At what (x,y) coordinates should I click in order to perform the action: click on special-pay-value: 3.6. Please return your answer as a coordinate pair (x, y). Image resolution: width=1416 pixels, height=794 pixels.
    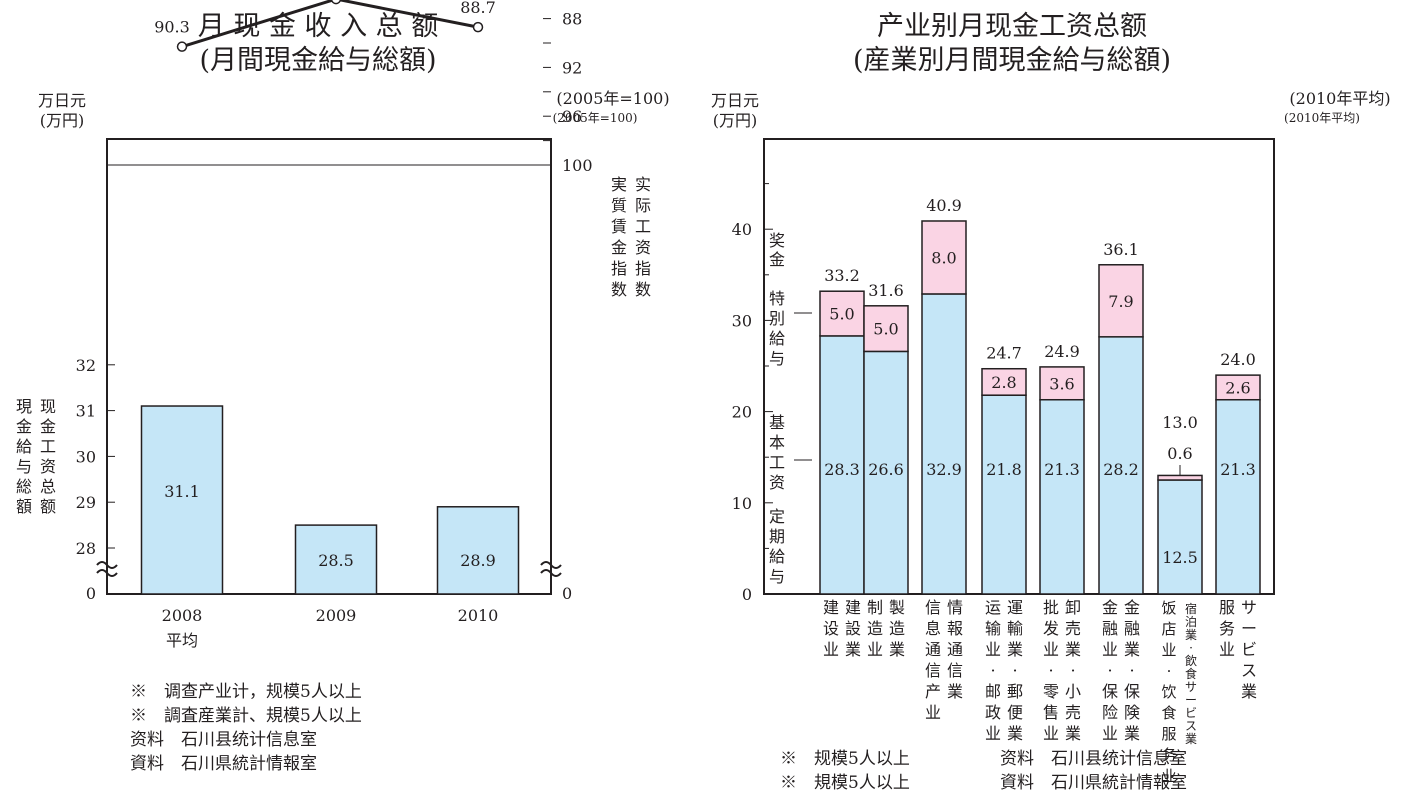
    Looking at the image, I should click on (1061, 383).